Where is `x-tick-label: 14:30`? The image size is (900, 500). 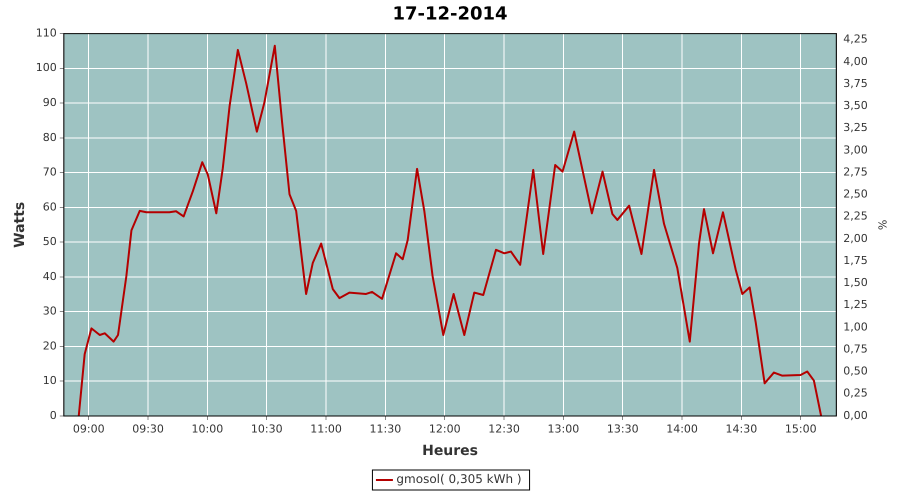 x-tick-label: 14:30 is located at coordinates (742, 429).